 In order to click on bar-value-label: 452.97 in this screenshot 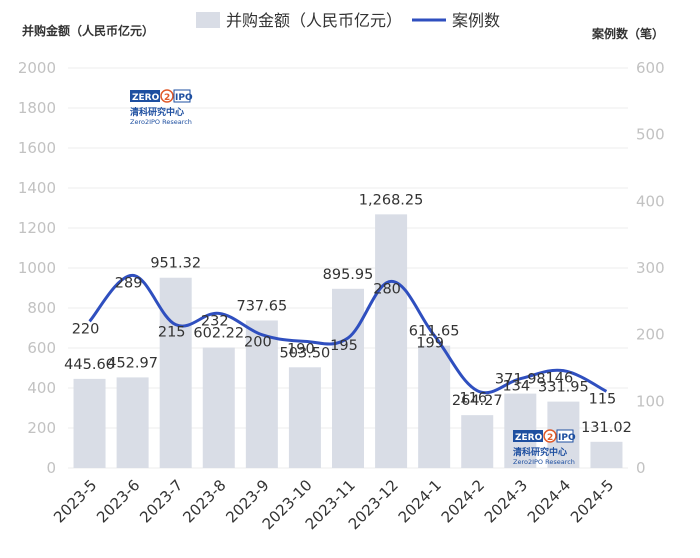, I will do `click(132, 363)`.